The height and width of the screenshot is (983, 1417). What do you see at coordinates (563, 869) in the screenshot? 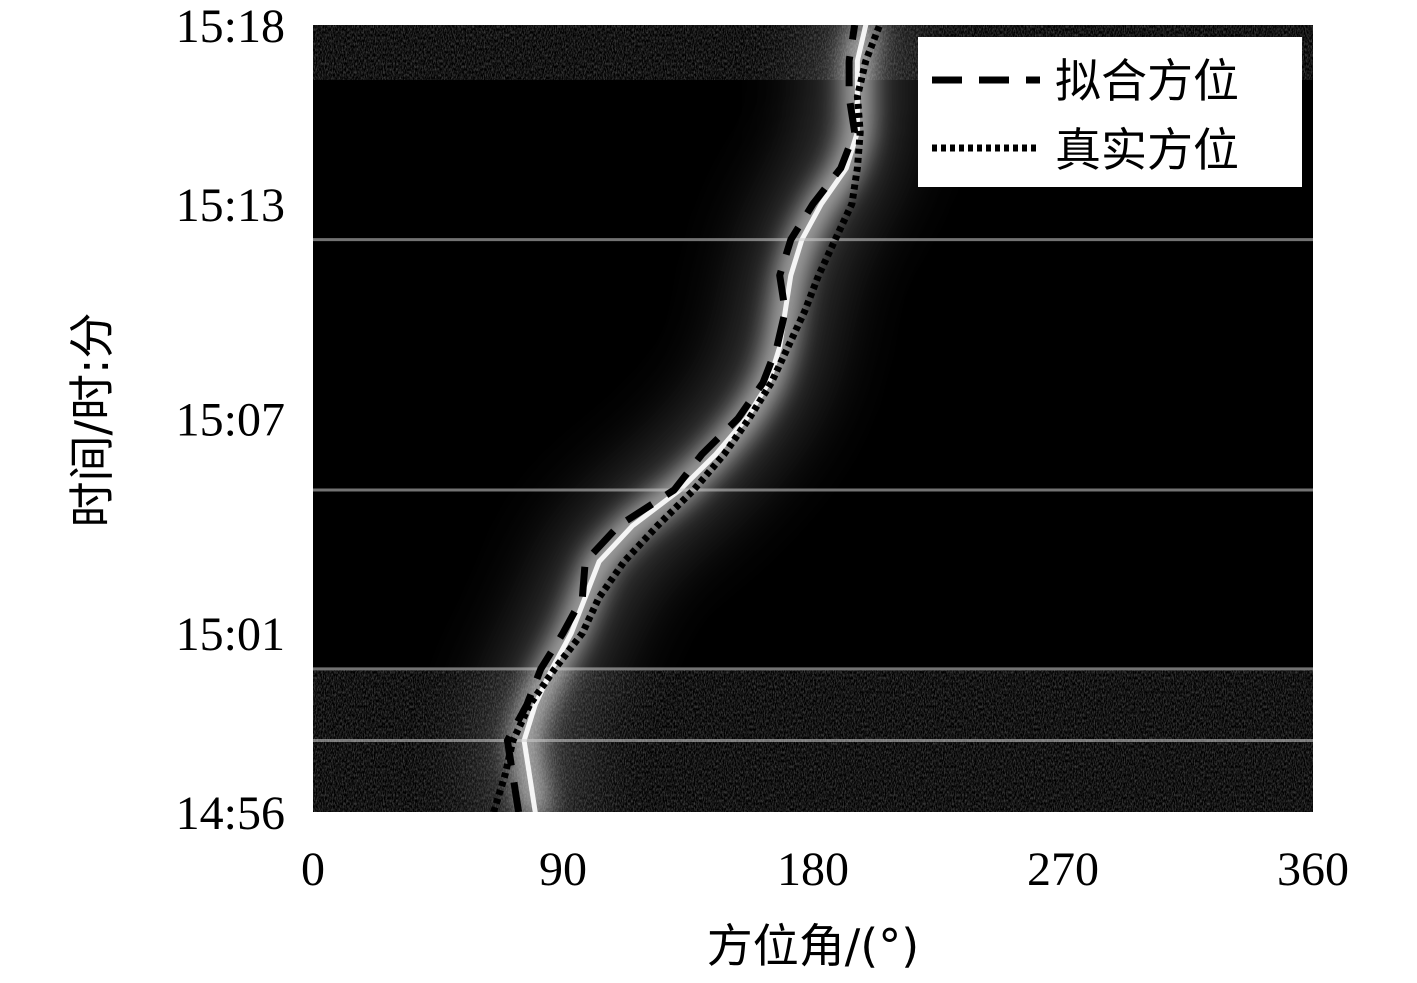
I see `x-tick-label: 90` at bounding box center [563, 869].